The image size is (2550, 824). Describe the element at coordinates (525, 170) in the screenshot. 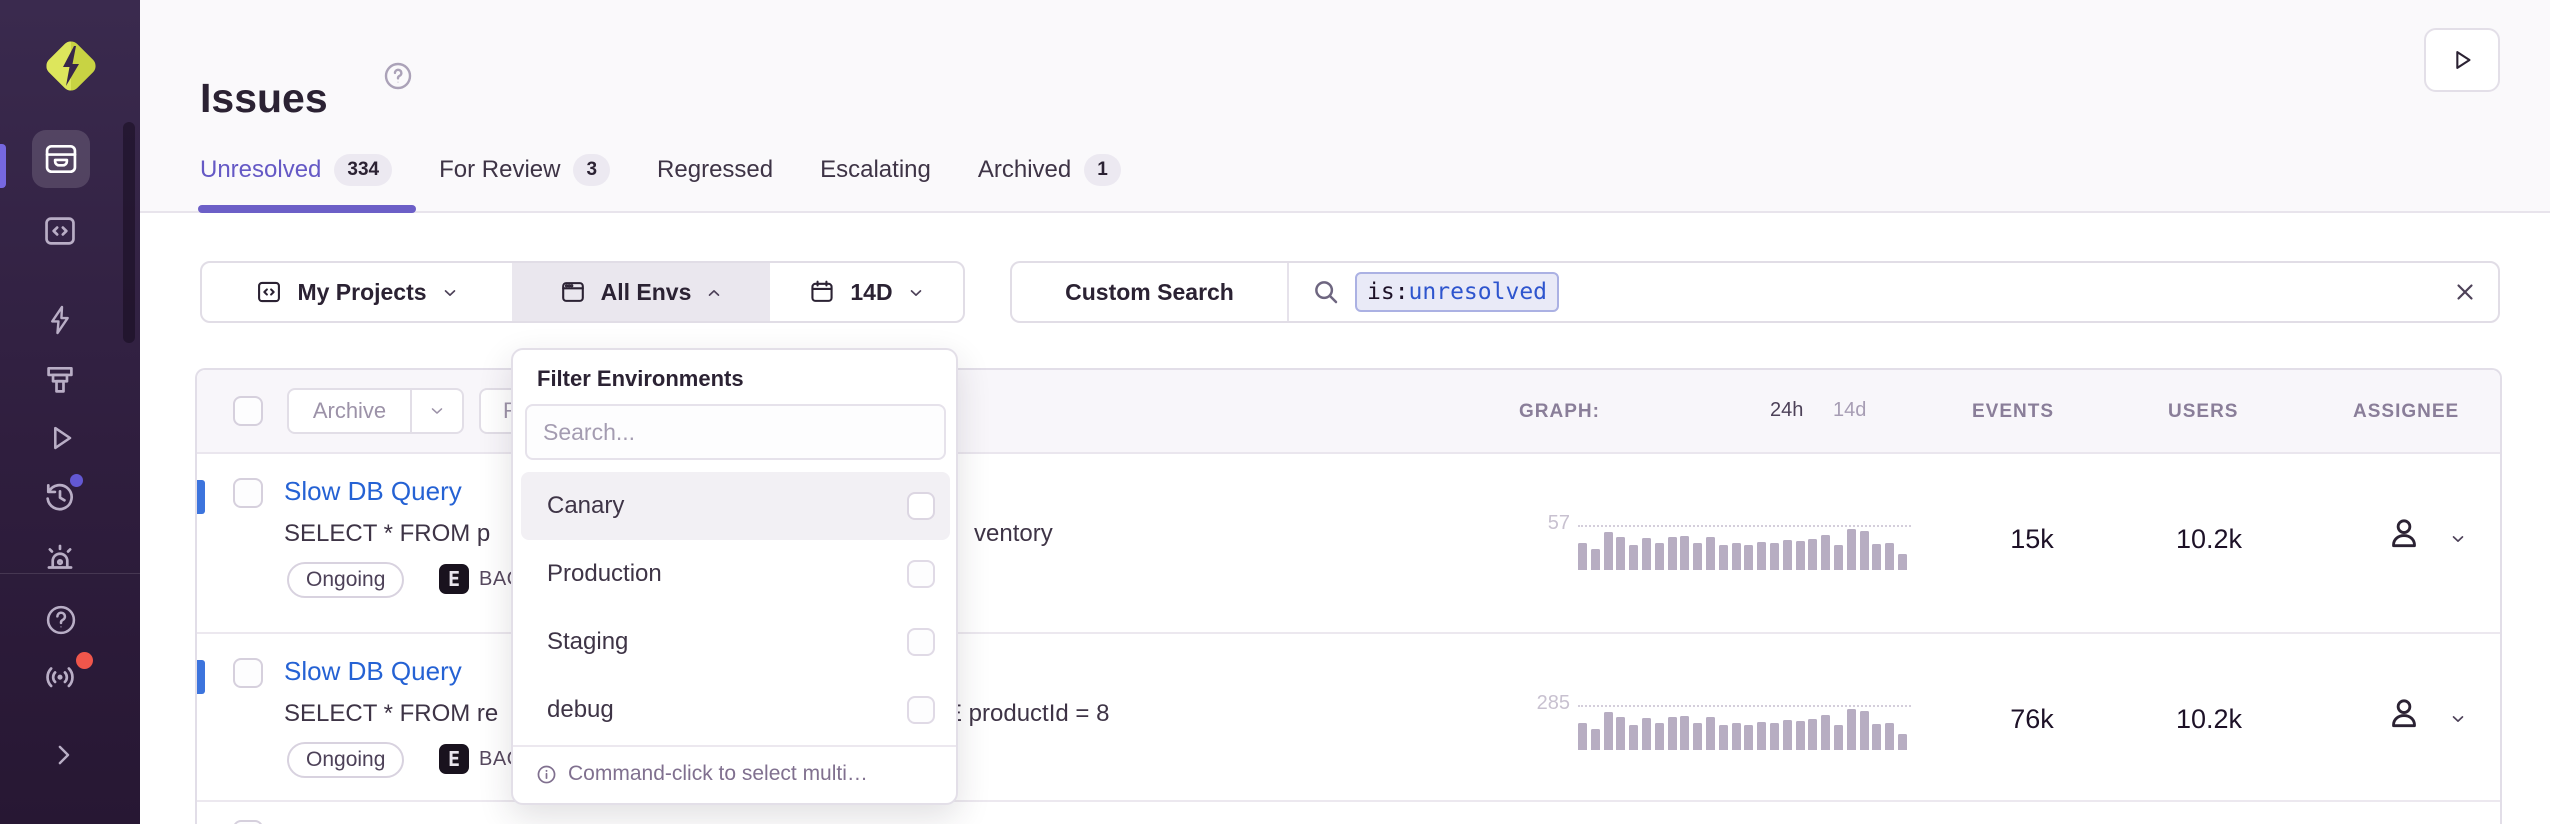

I see `tab-for-review: For Review 3` at that location.